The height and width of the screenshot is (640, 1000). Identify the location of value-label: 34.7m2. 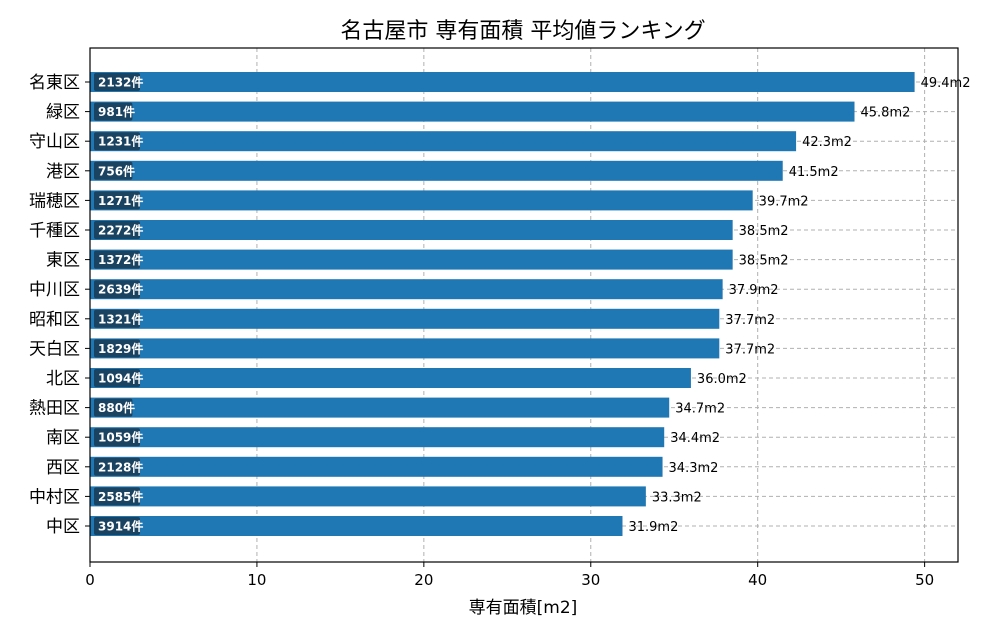
(700, 409).